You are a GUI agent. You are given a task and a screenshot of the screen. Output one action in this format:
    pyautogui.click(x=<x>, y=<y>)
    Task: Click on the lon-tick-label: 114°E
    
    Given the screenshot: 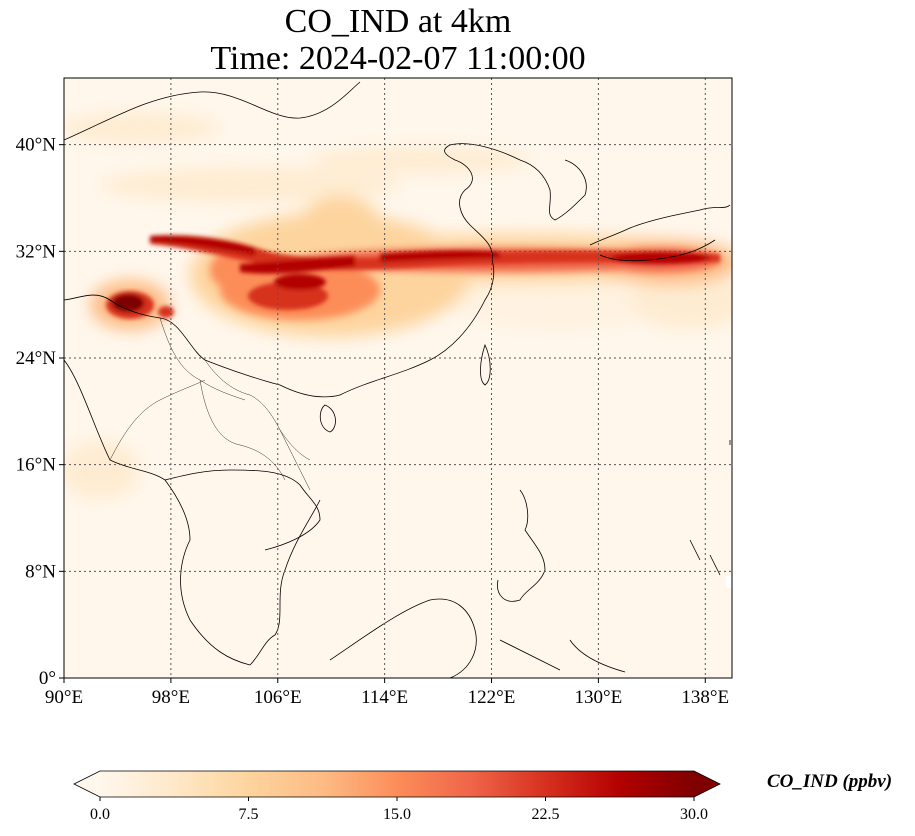 What is the action you would take?
    pyautogui.click(x=384, y=697)
    